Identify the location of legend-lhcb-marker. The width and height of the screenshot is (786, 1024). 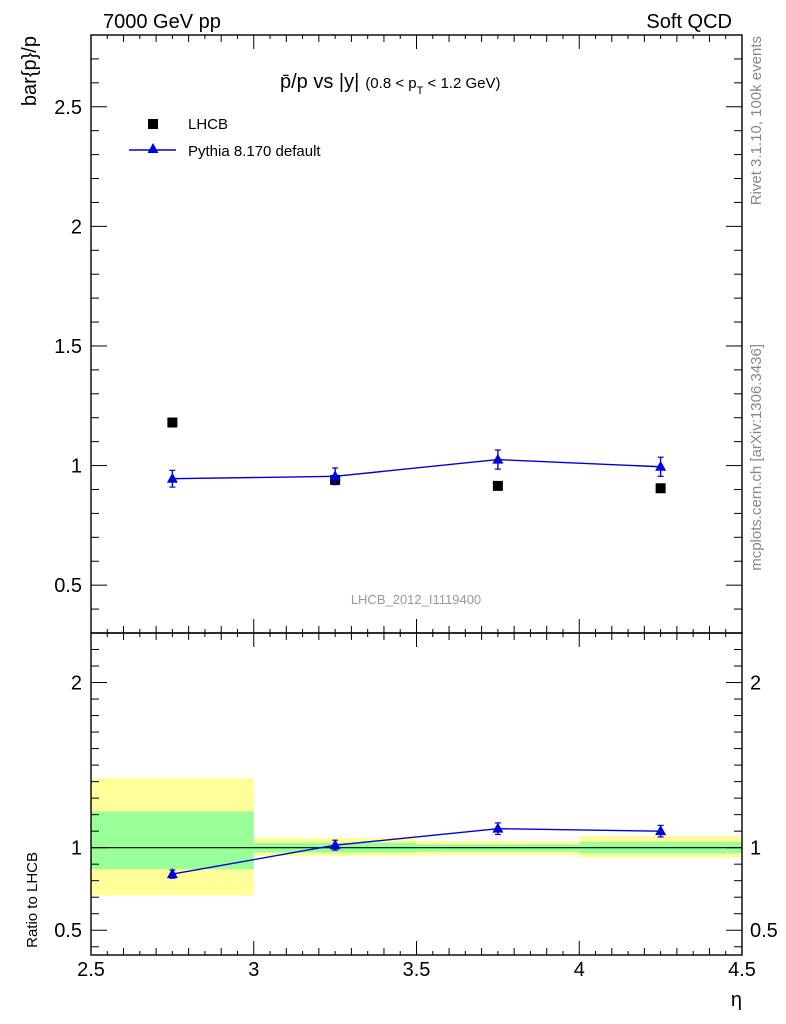
(153, 124).